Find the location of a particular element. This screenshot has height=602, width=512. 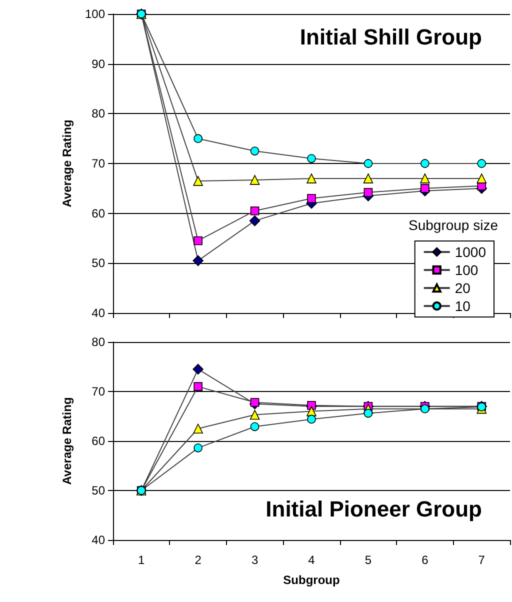

x-axis-title: Subgroup is located at coordinates (311, 580).